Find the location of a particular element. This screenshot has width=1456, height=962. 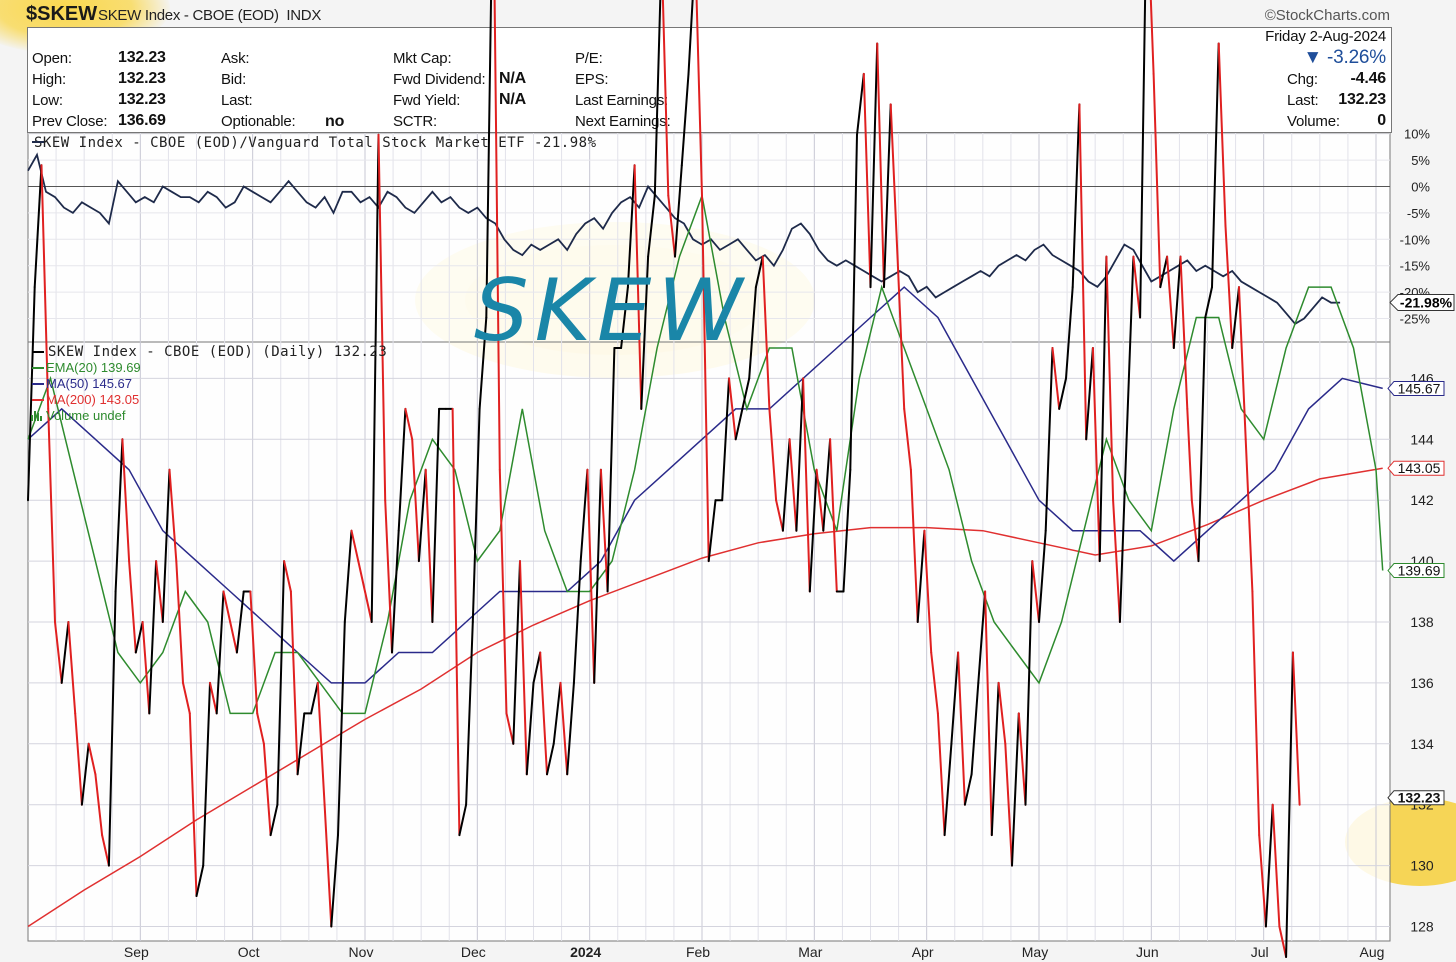

last-value-label: 132.23 is located at coordinates (1419, 798).